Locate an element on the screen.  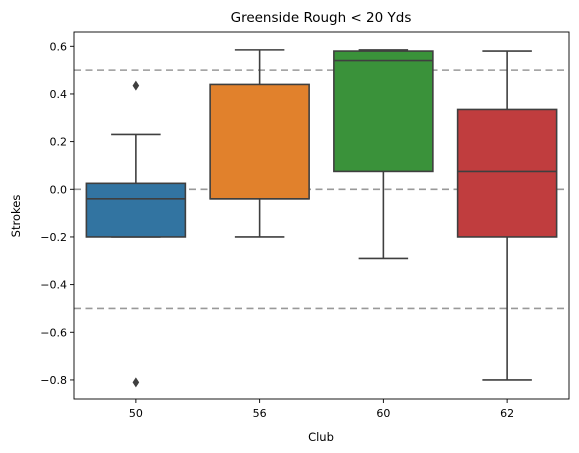
y-tick-label: −0.8 is located at coordinates (53, 380).